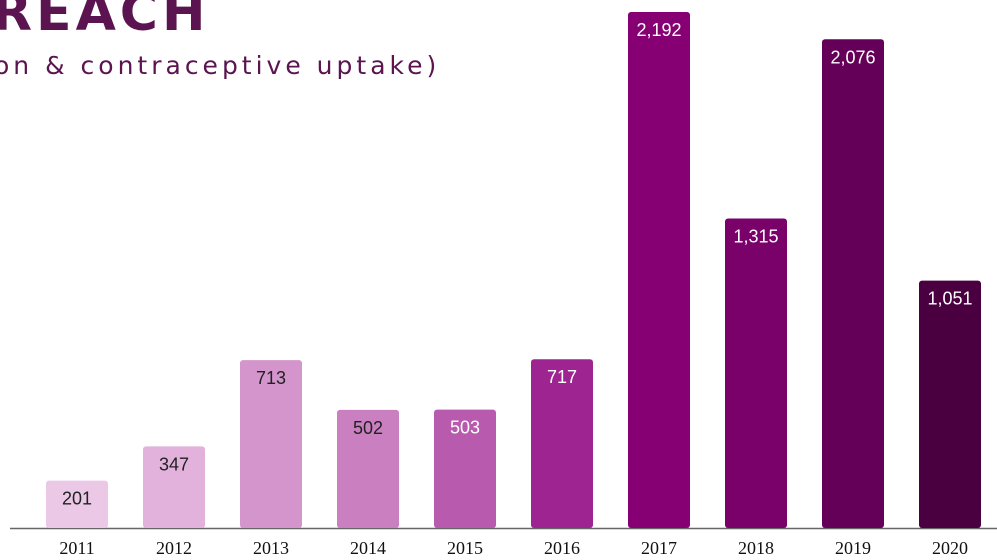 Image resolution: width=997 pixels, height=560 pixels. What do you see at coordinates (465, 428) in the screenshot?
I see `value-label: 503` at bounding box center [465, 428].